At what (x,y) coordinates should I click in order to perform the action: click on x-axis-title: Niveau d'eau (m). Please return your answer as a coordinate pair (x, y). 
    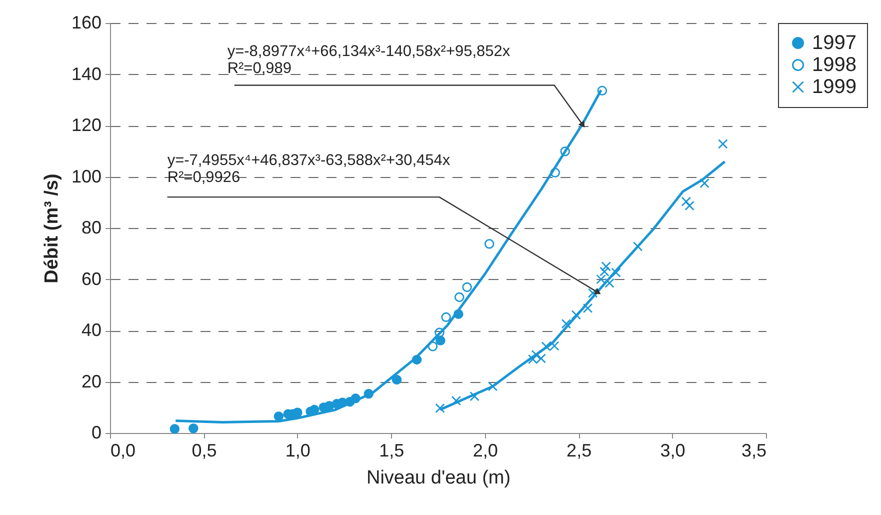
    Looking at the image, I should click on (438, 478).